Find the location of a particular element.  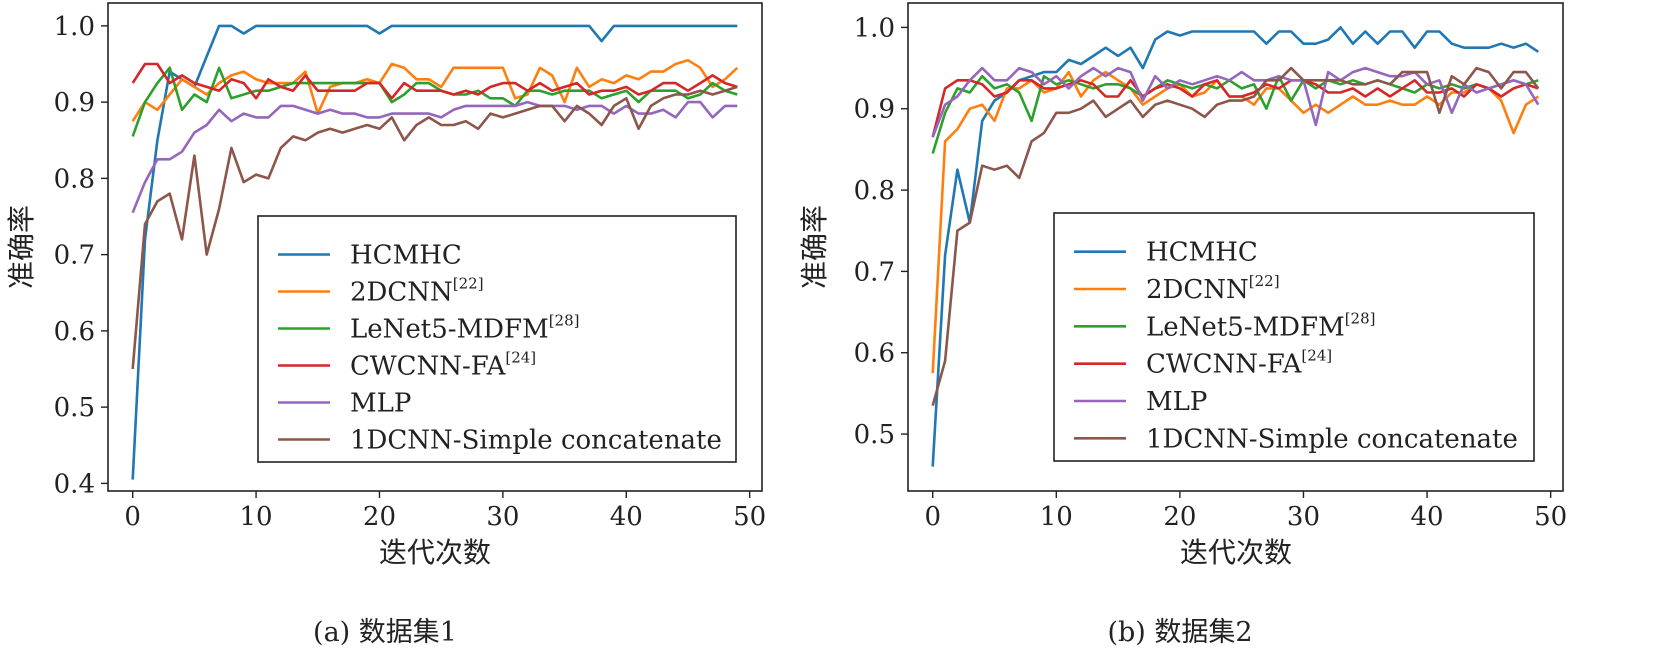

y-tick-label: 0.4 is located at coordinates (74, 484).